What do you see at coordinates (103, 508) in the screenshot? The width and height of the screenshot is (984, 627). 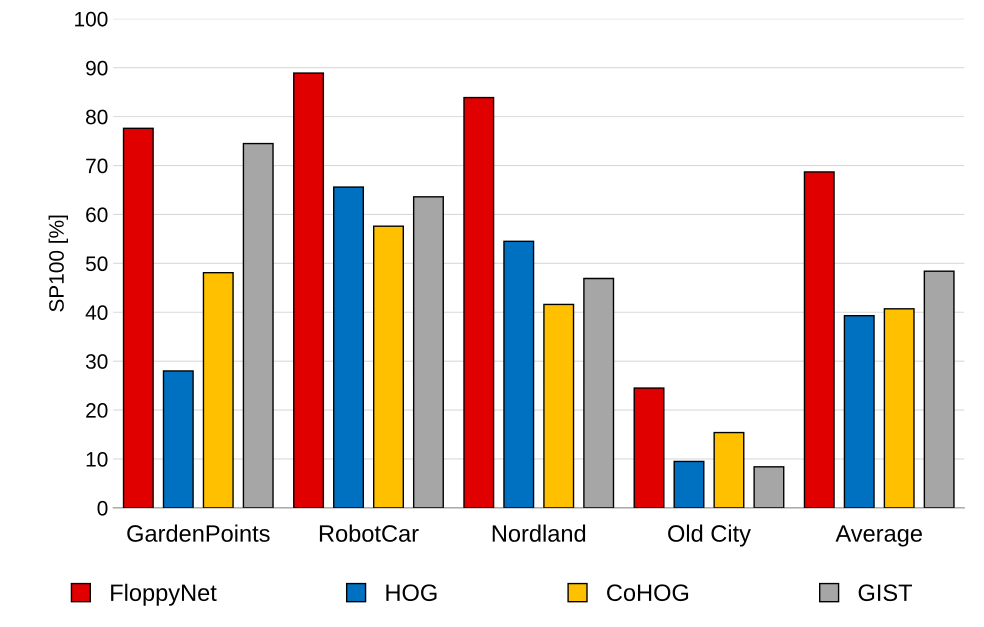 I see `y-tick-label: 0` at bounding box center [103, 508].